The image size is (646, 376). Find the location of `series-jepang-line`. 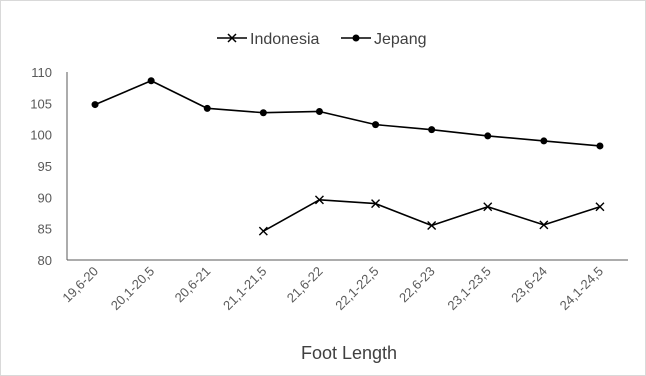

series-jepang-line is located at coordinates (347, 113).